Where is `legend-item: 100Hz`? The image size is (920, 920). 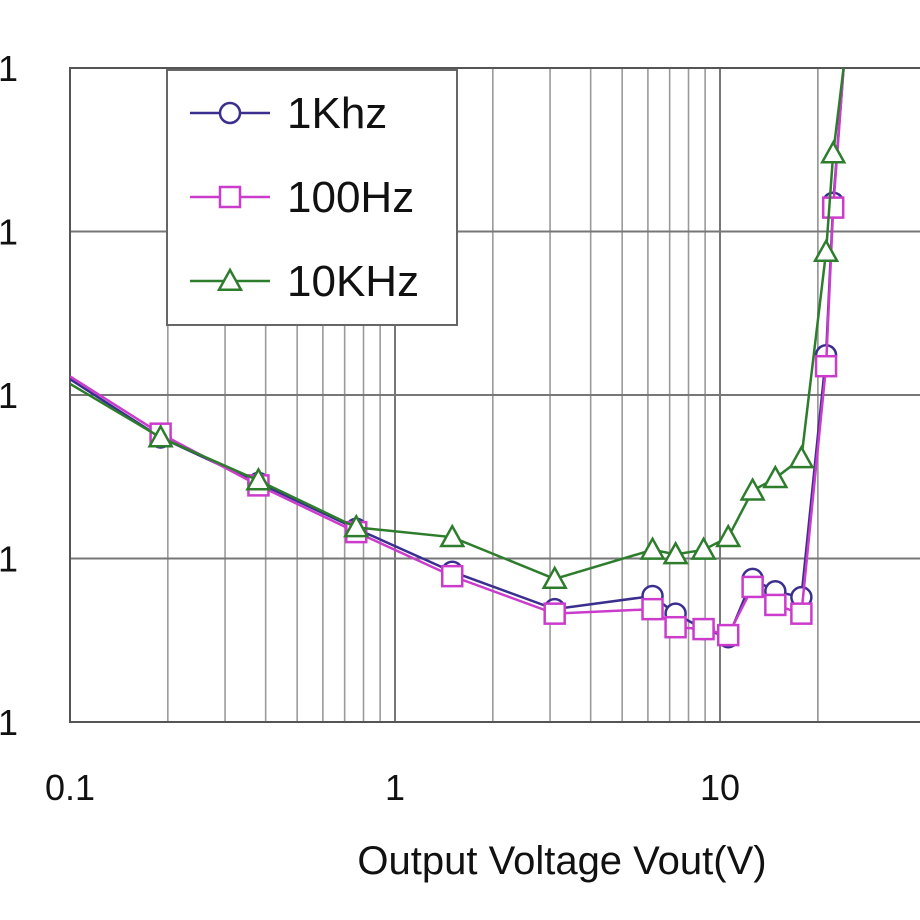 legend-item: 100Hz is located at coordinates (302, 197).